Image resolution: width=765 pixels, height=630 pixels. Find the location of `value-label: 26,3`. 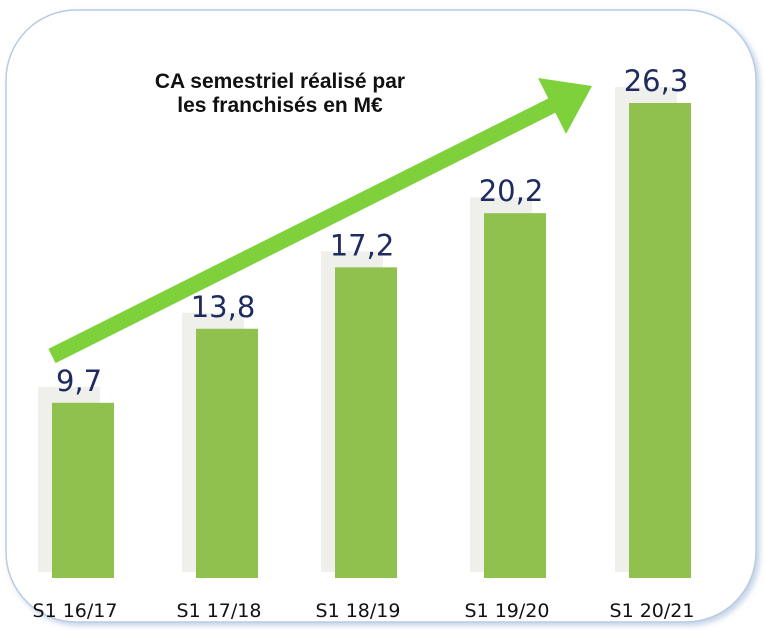

value-label: 26,3 is located at coordinates (656, 81).